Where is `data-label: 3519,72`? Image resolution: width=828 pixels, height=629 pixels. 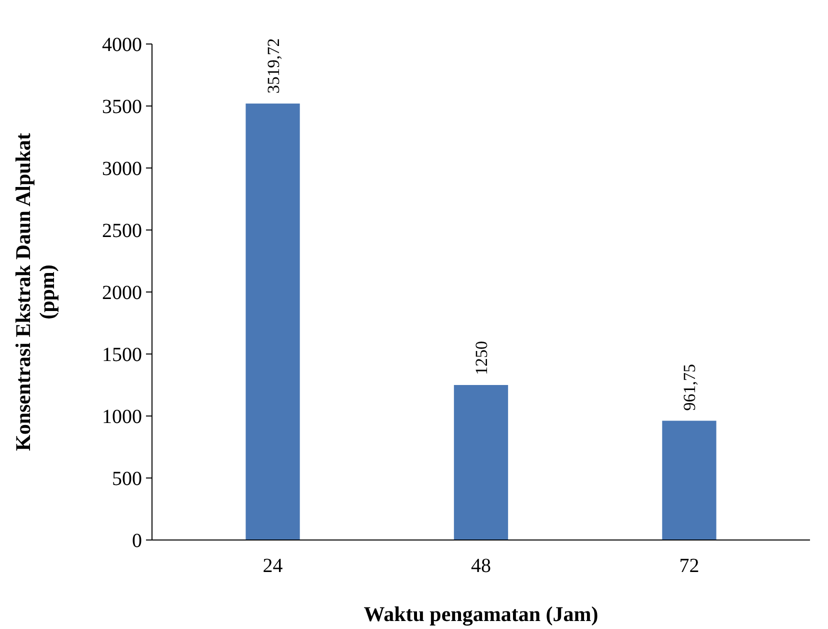 data-label: 3519,72 is located at coordinates (273, 66).